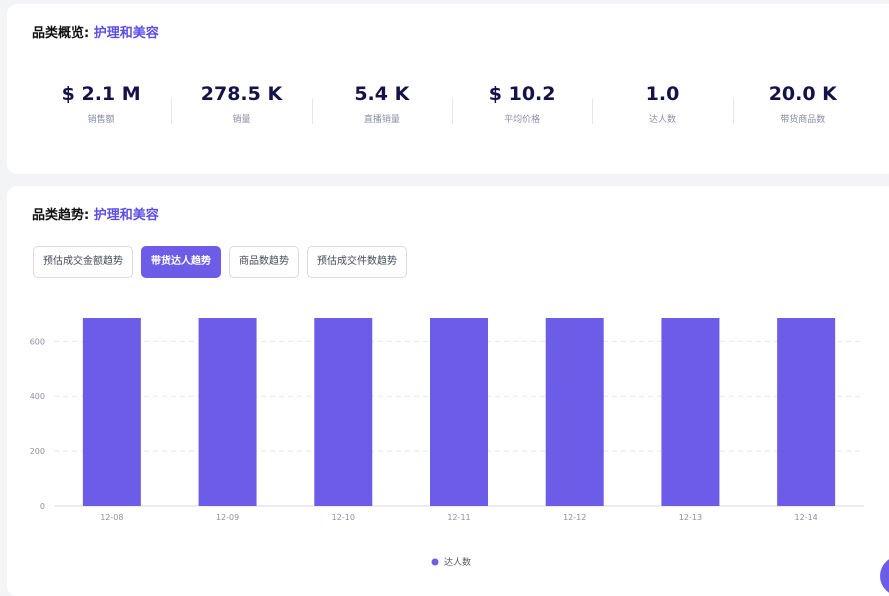  What do you see at coordinates (574, 517) in the screenshot?
I see `x-tick-label: 12-12` at bounding box center [574, 517].